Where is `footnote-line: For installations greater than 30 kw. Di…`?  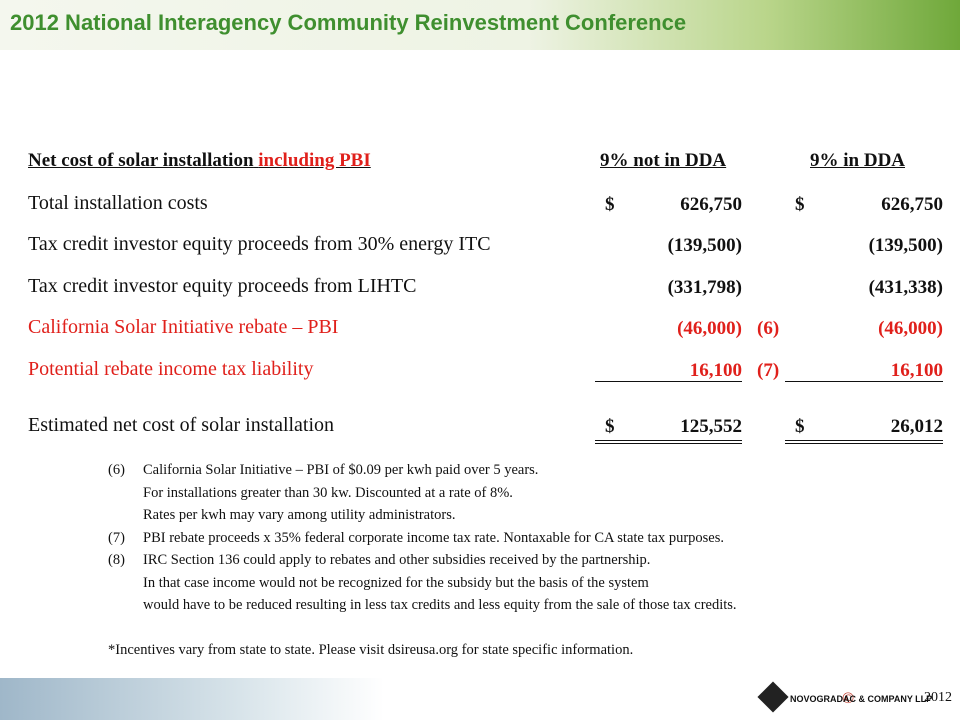 footnote-line: For installations greater than 30 kw. Di… is located at coordinates (328, 492).